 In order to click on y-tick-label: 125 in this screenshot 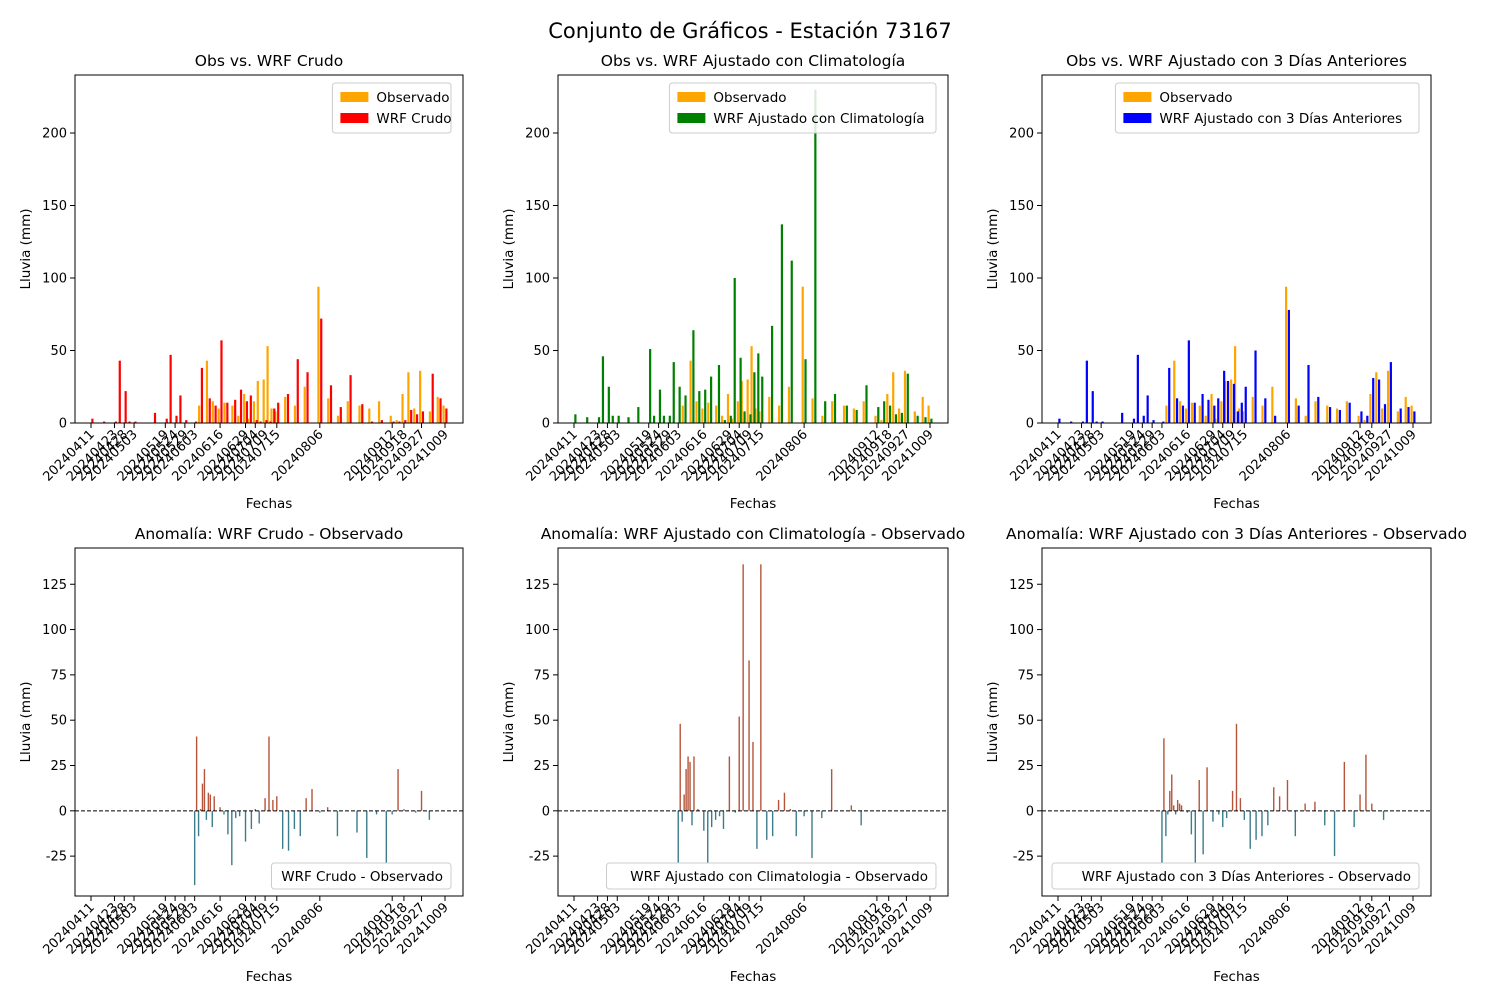, I will do `click(54, 585)`.